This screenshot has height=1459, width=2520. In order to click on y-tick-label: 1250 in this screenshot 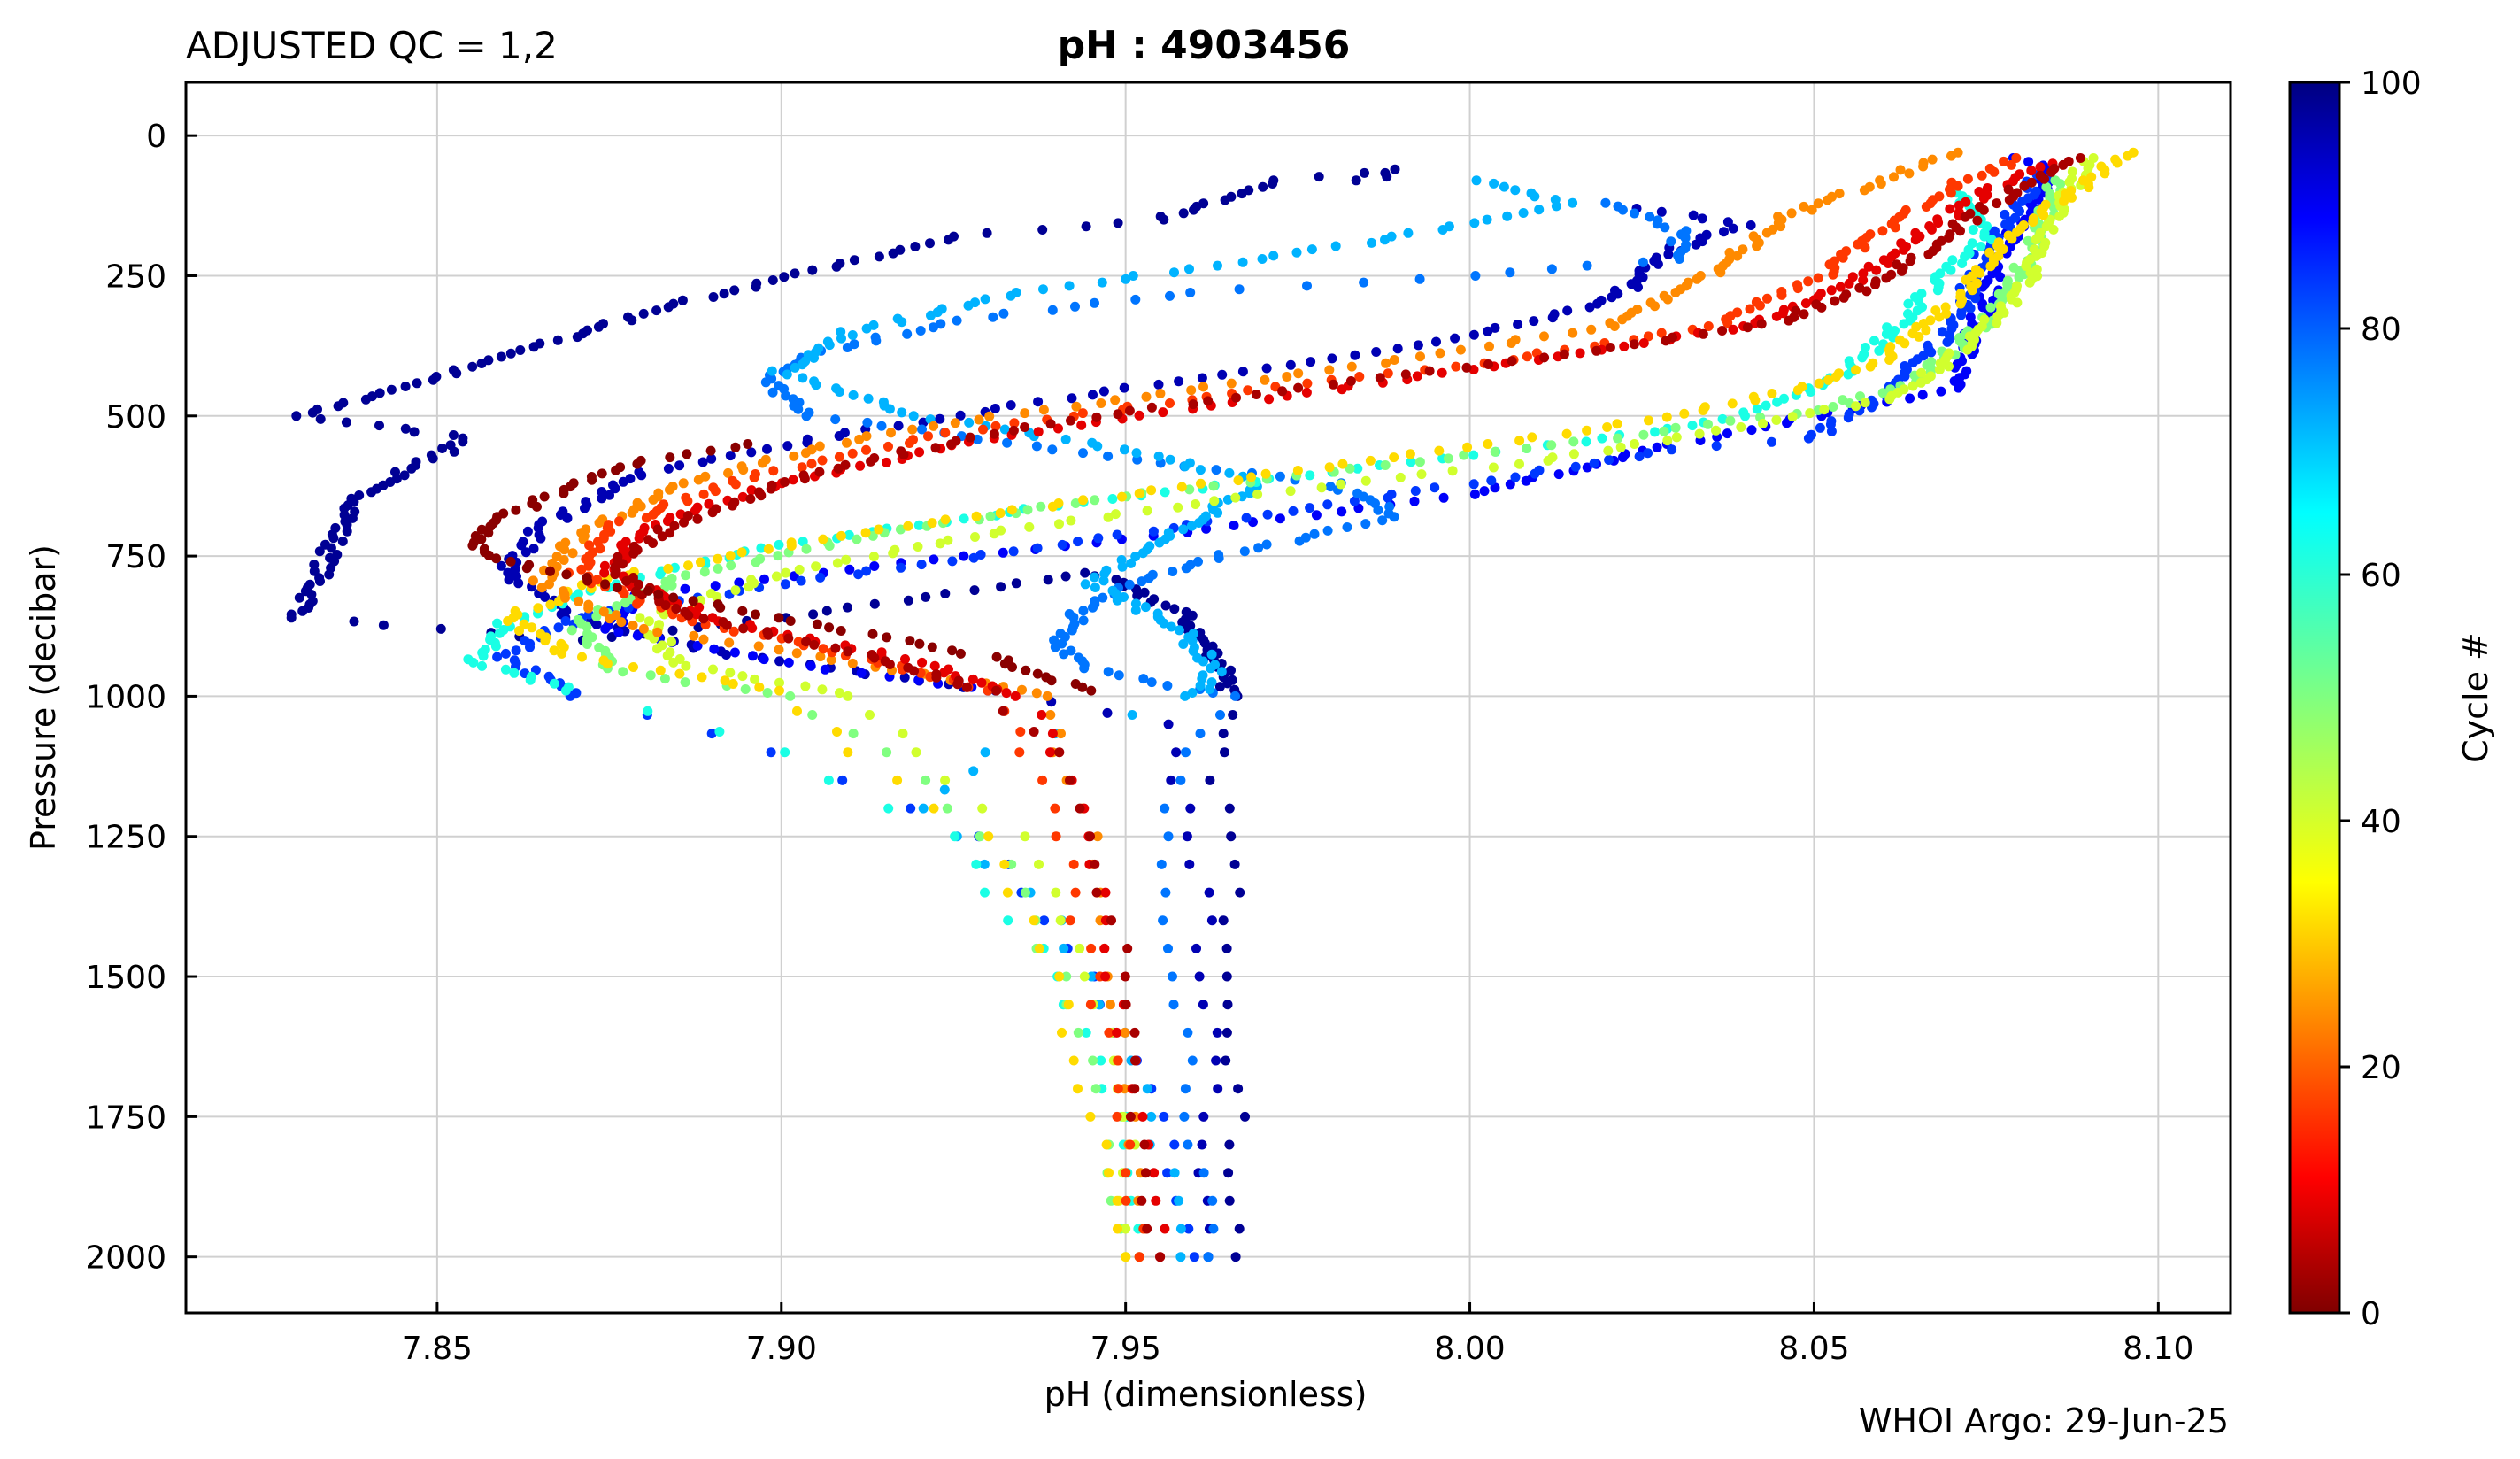, I will do `click(125, 838)`.